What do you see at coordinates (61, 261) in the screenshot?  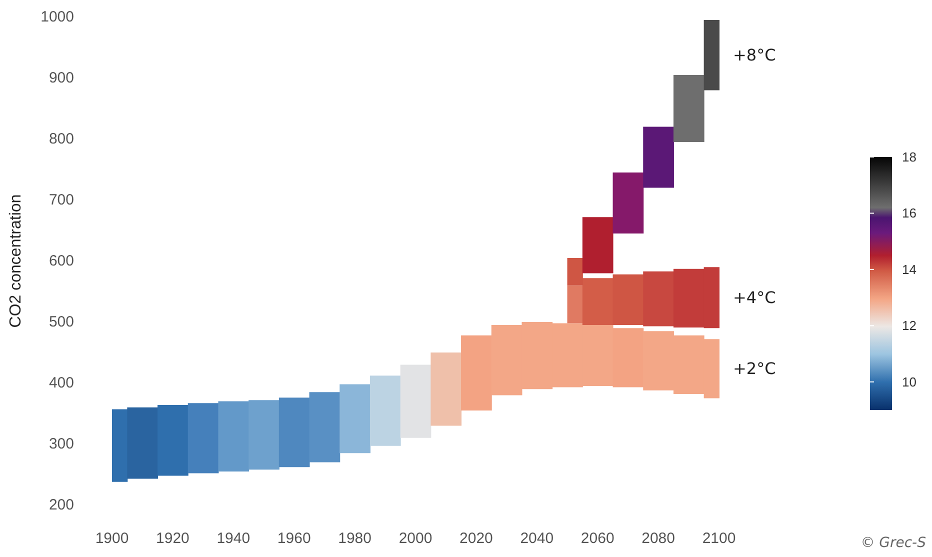 I see `y-tick-label: 600` at bounding box center [61, 261].